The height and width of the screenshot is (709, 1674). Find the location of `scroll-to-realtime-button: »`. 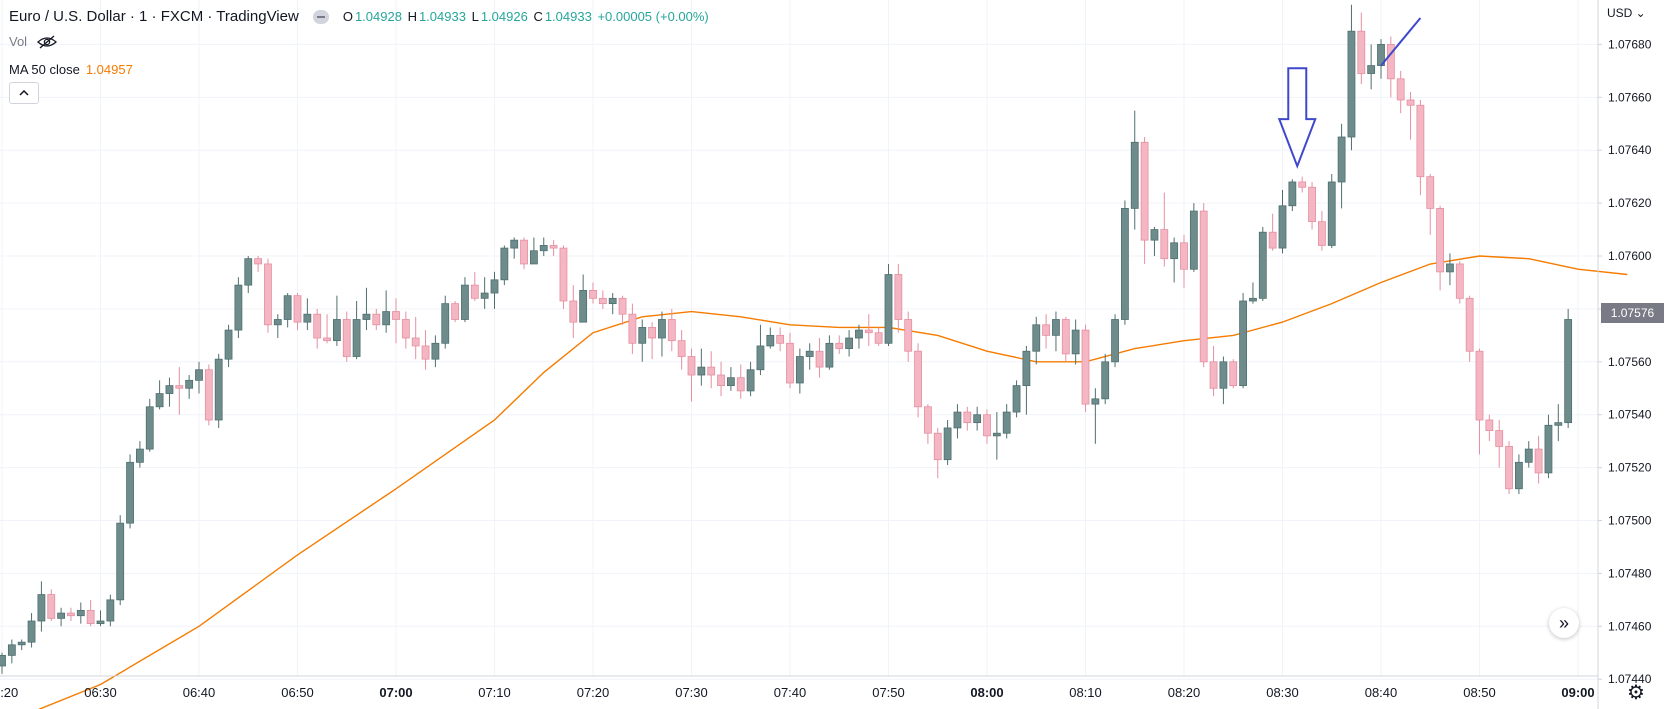

scroll-to-realtime-button: » is located at coordinates (1564, 623).